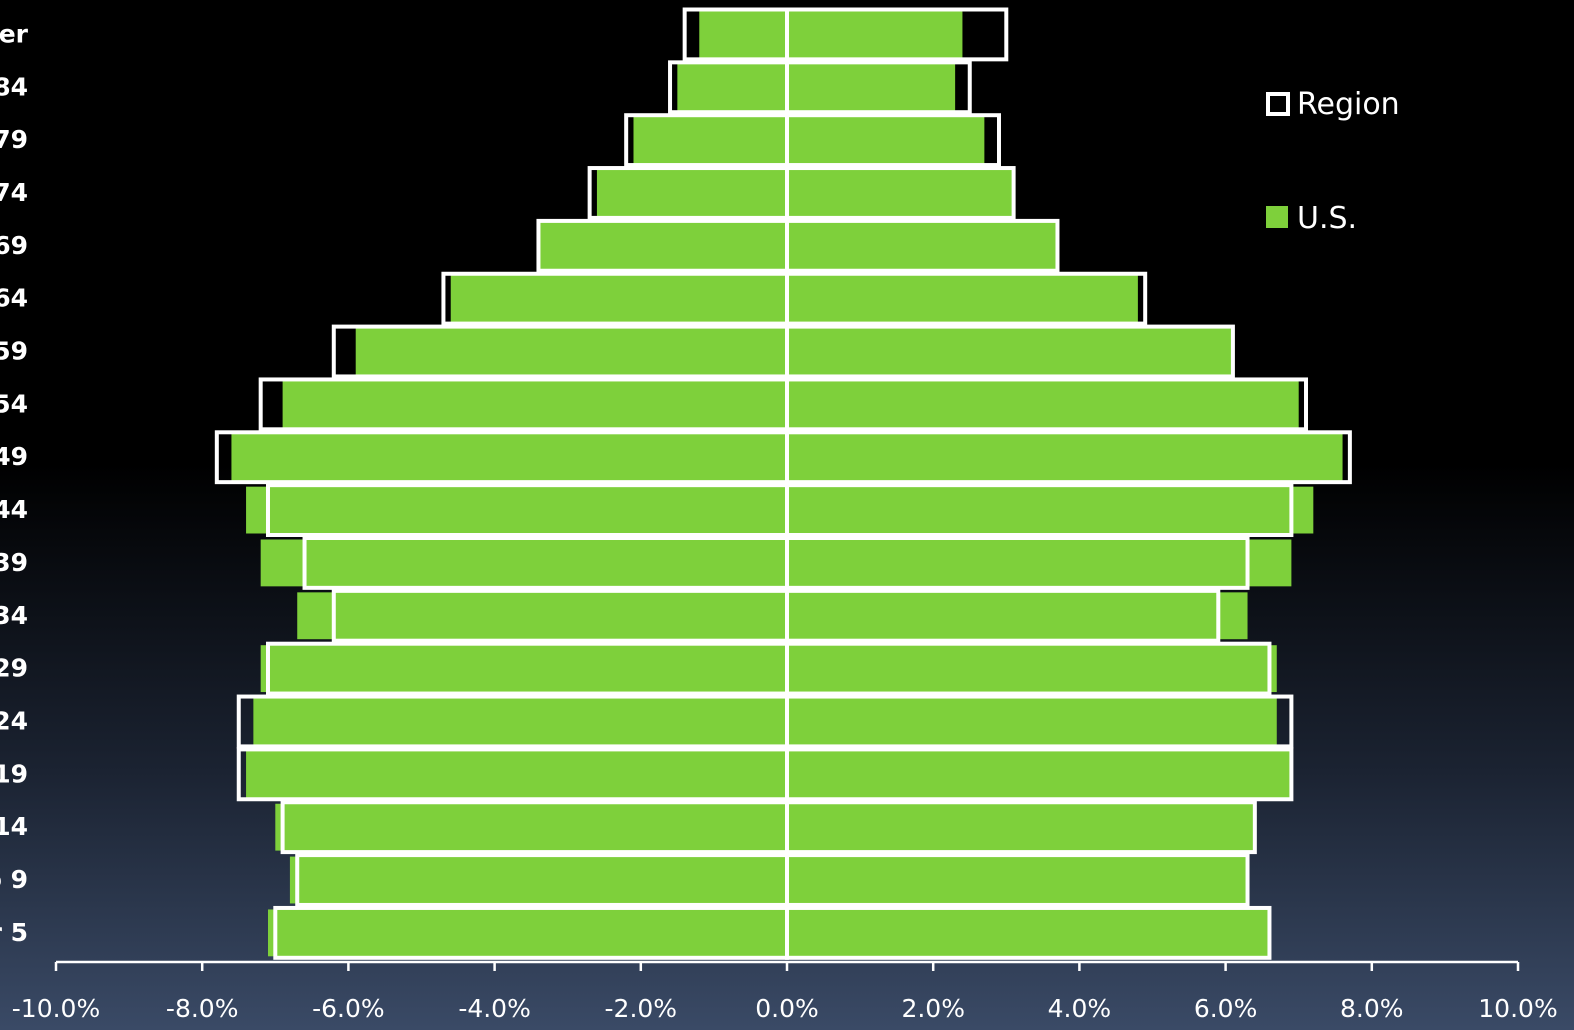 The height and width of the screenshot is (1030, 1574). Describe the element at coordinates (14, 192) in the screenshot. I see `category-label-70-to-74: 74` at that location.